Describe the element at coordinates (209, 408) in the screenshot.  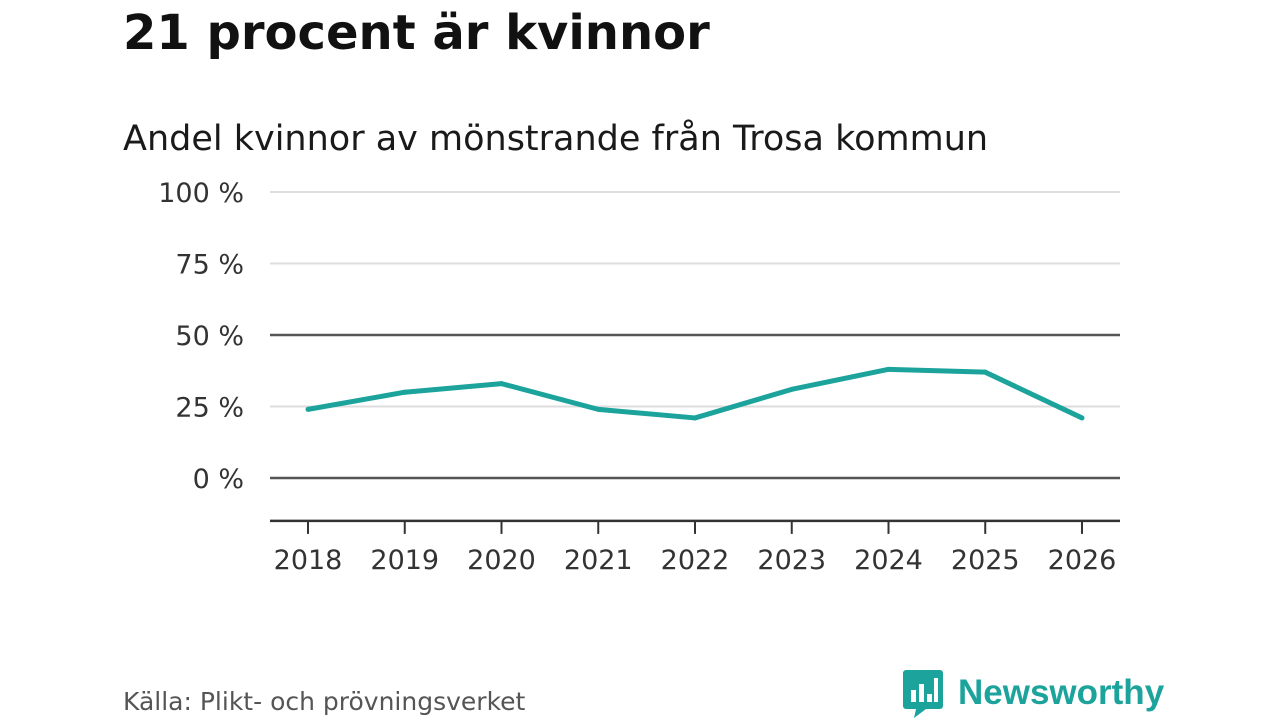
I see `y-tick-label: 25 %` at that location.